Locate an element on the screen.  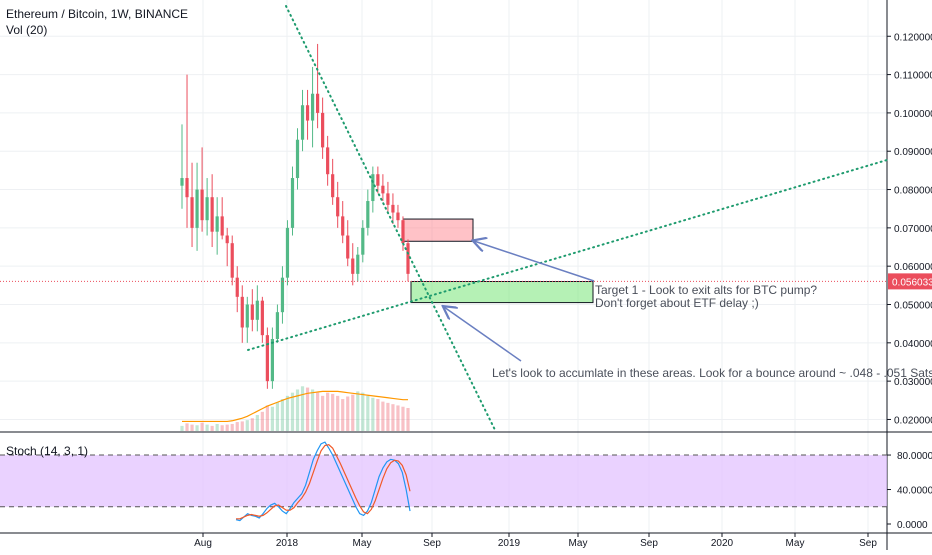
time-tick-label: 2019 is located at coordinates (509, 543).